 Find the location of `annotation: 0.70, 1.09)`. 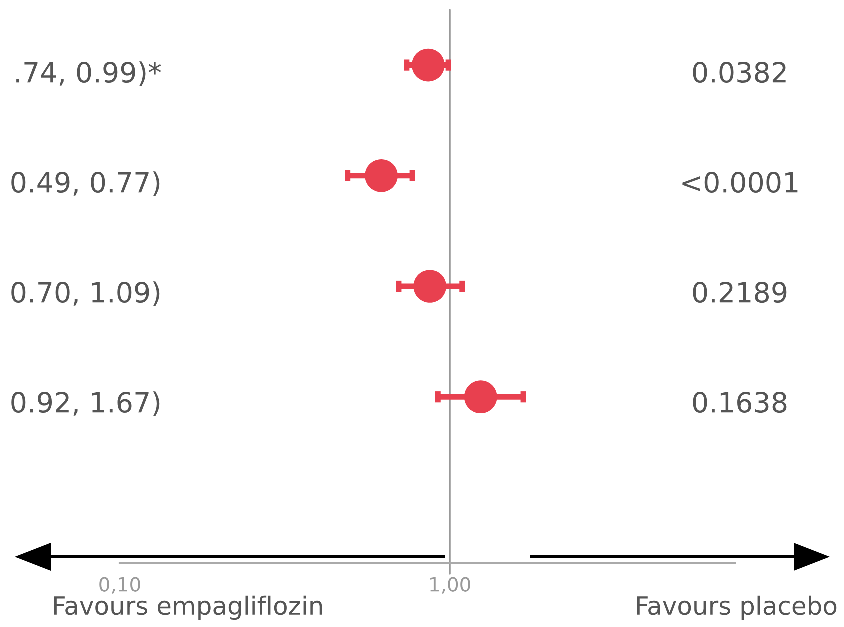

annotation: 0.70, 1.09) is located at coordinates (86, 294).